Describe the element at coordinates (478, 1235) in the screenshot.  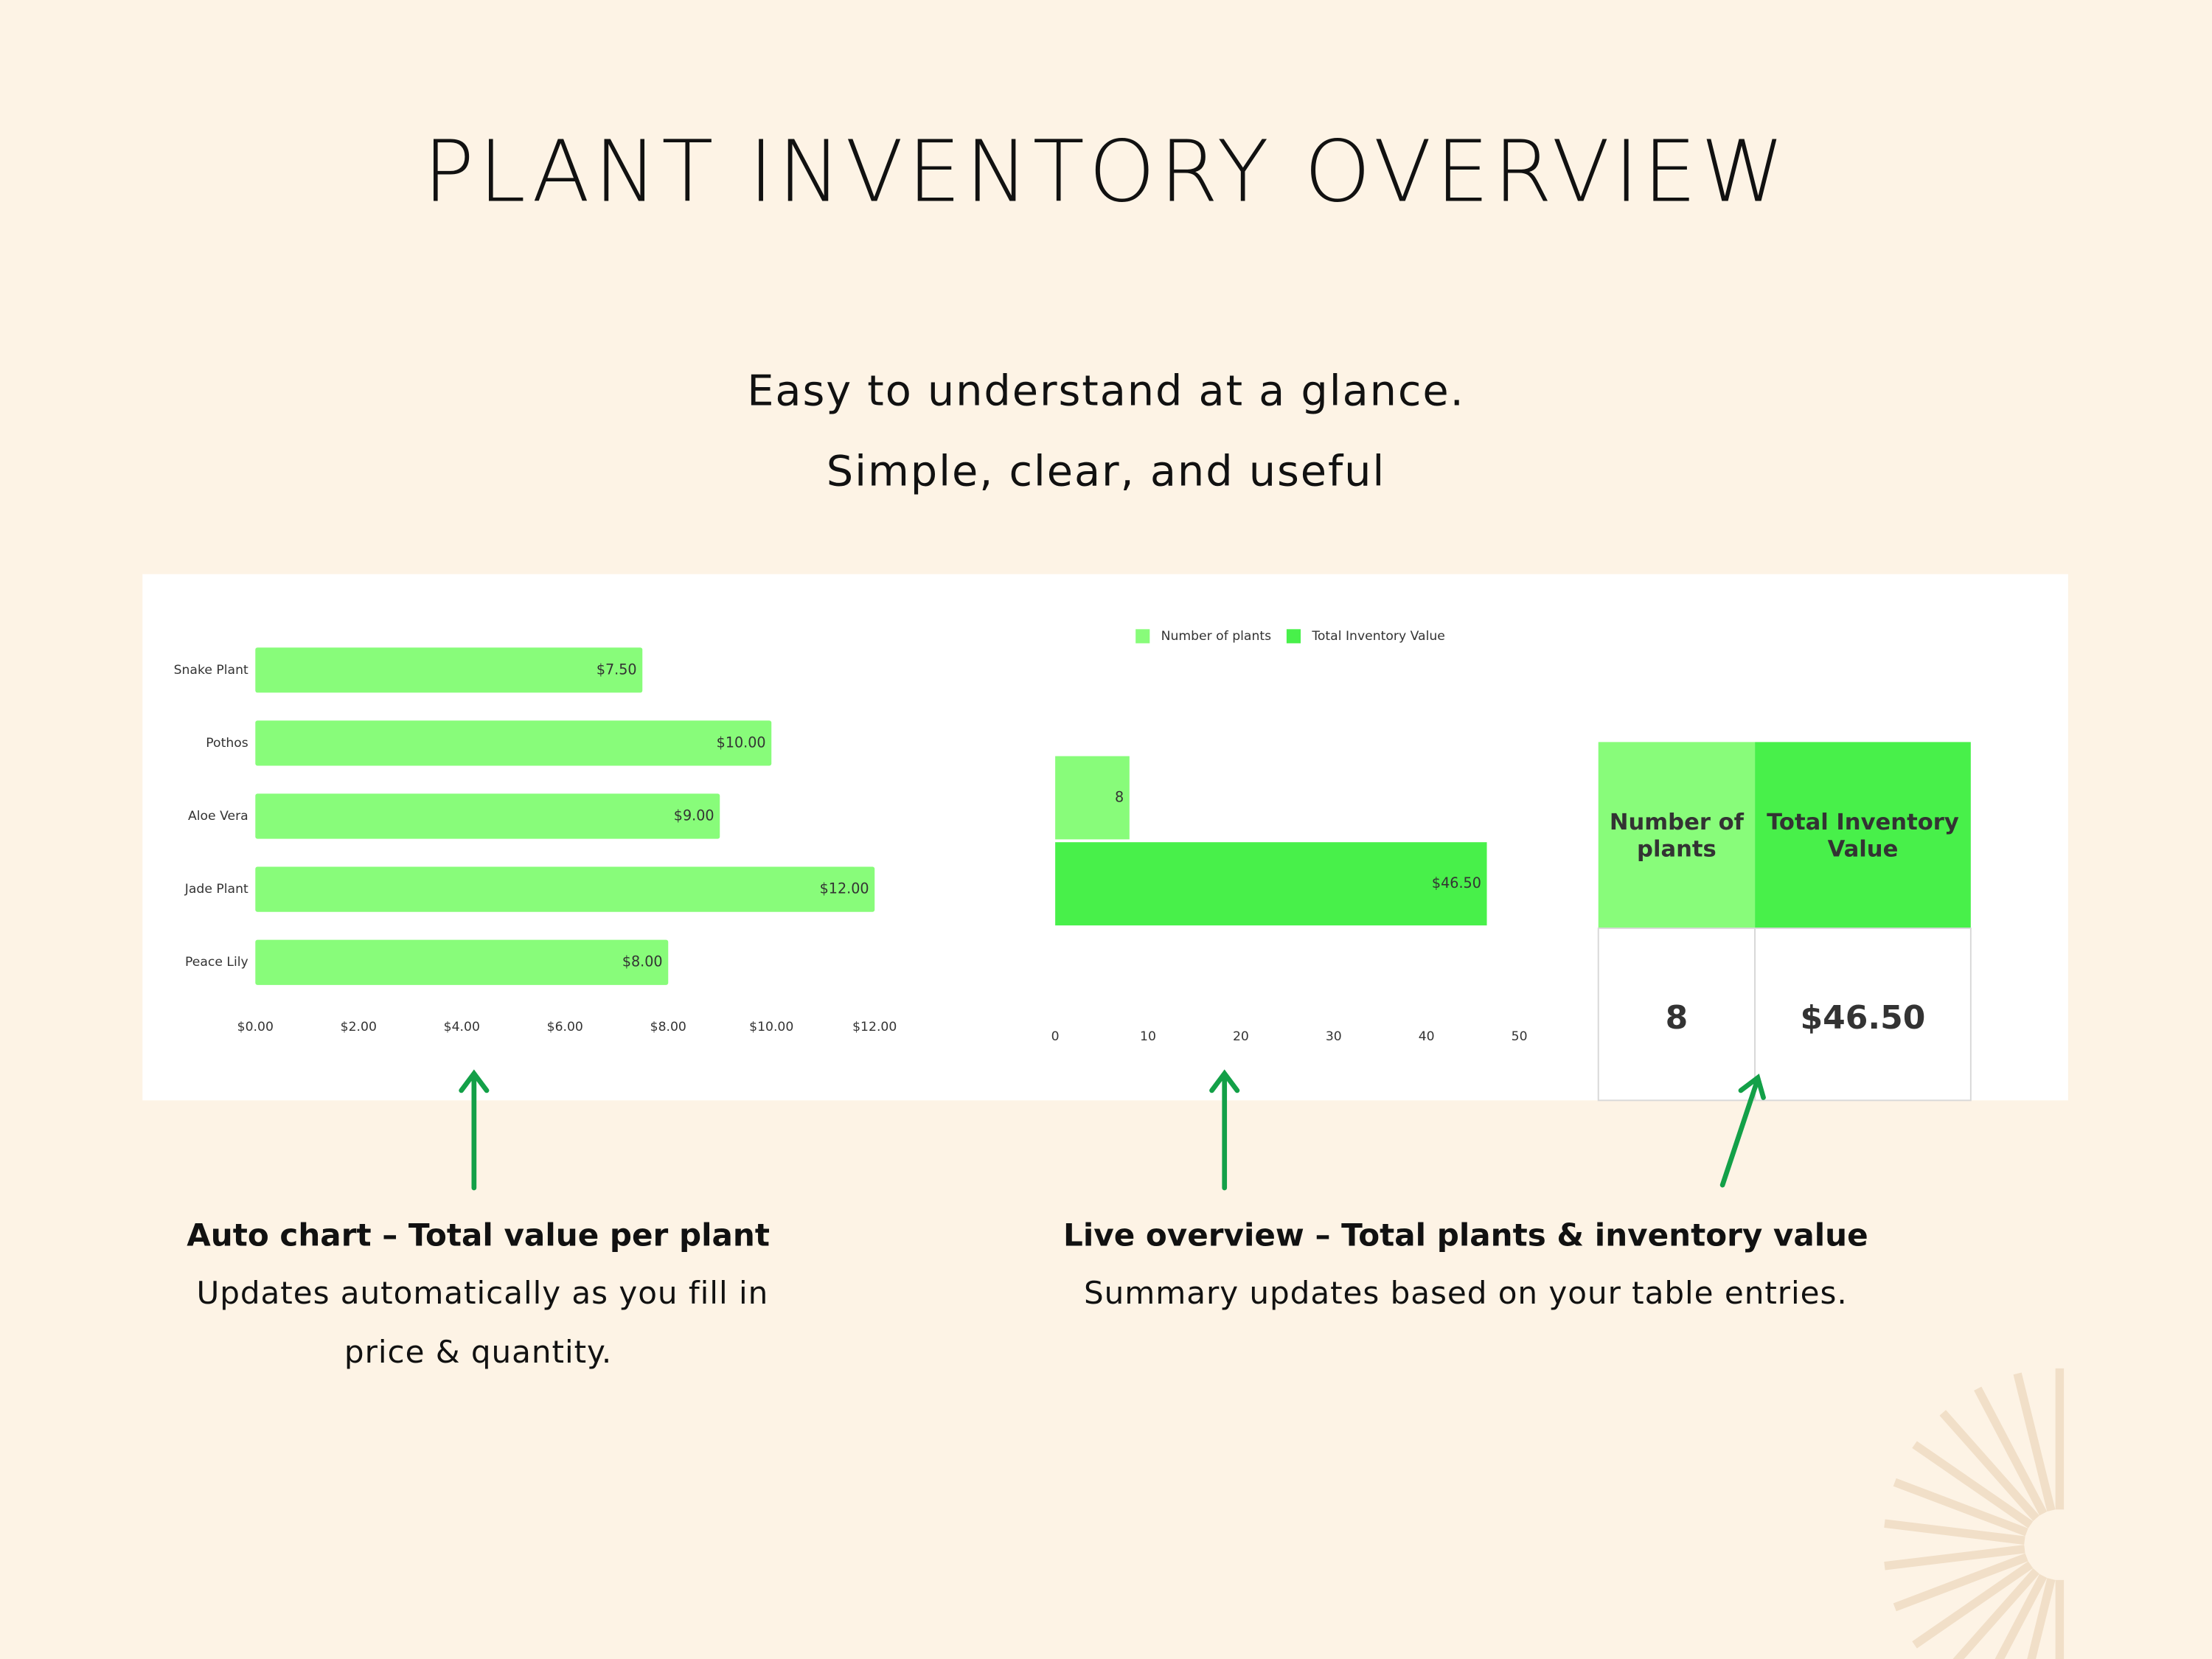
I see `caption-title: Auto chart – Total value per plant` at that location.